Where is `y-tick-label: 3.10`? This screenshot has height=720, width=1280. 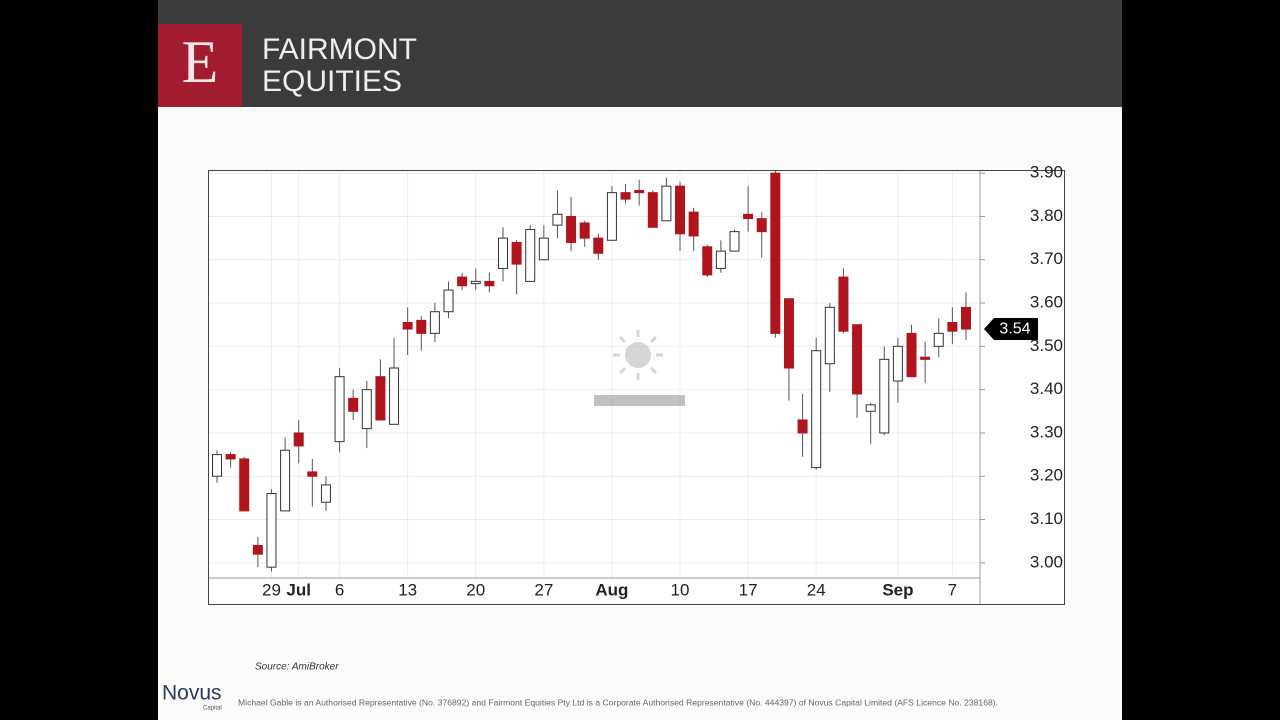
y-tick-label: 3.10 is located at coordinates (1046, 518).